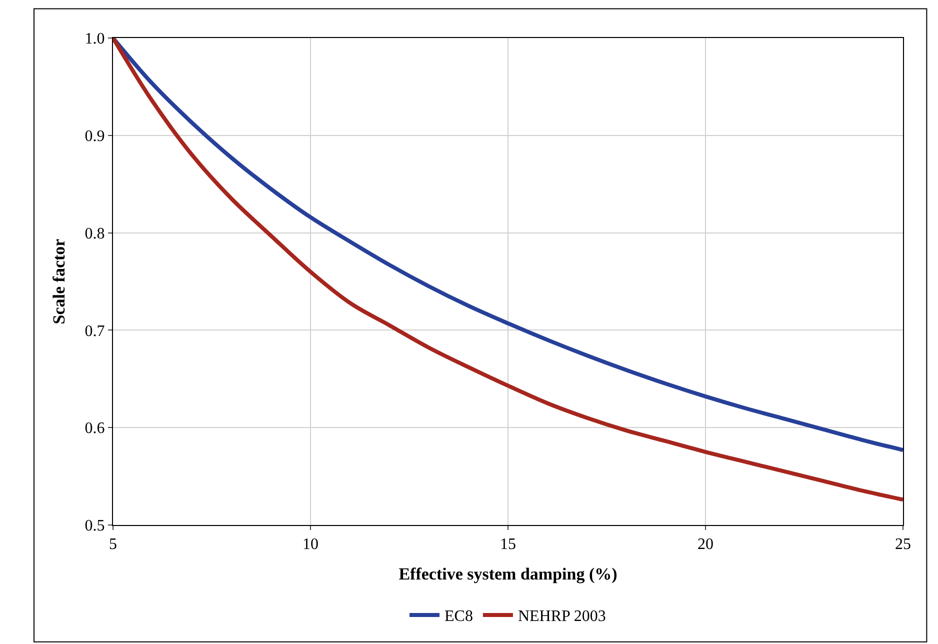 This screenshot has height=644, width=938. I want to click on y-axis-title: Scale factor, so click(58, 281).